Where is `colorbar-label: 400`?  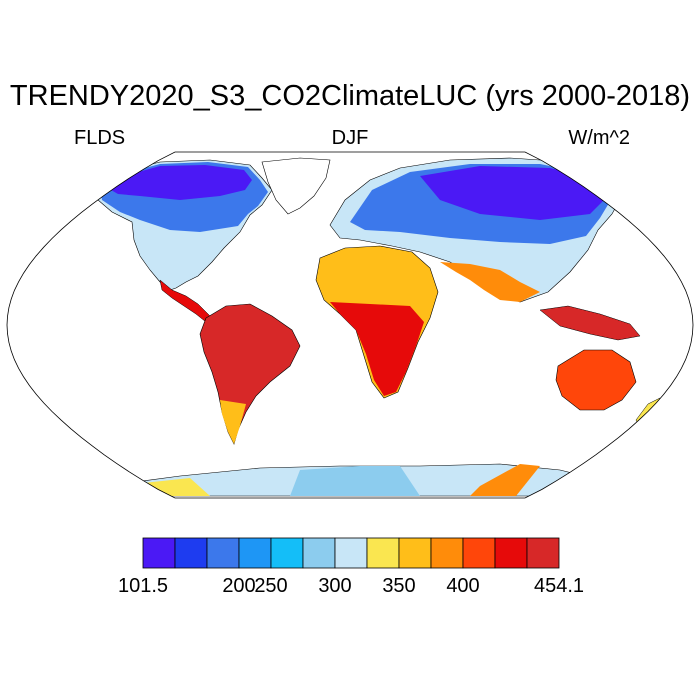 colorbar-label: 400 is located at coordinates (462, 586).